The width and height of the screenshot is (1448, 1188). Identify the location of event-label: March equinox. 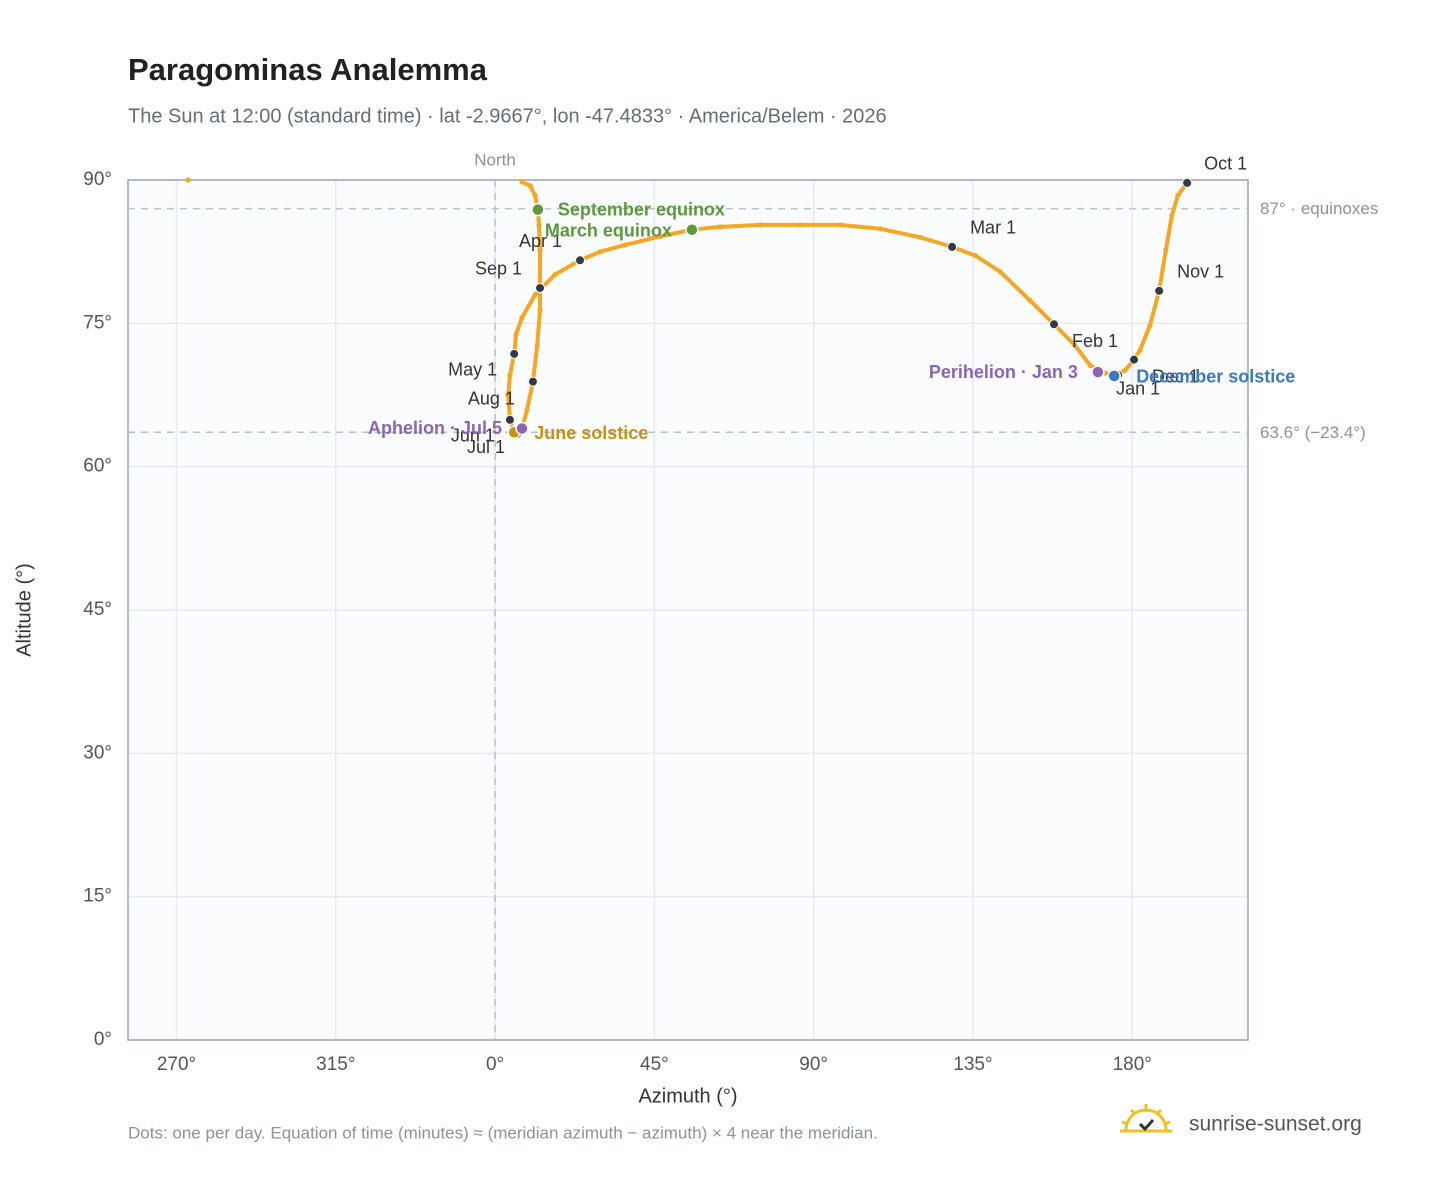
(608, 230).